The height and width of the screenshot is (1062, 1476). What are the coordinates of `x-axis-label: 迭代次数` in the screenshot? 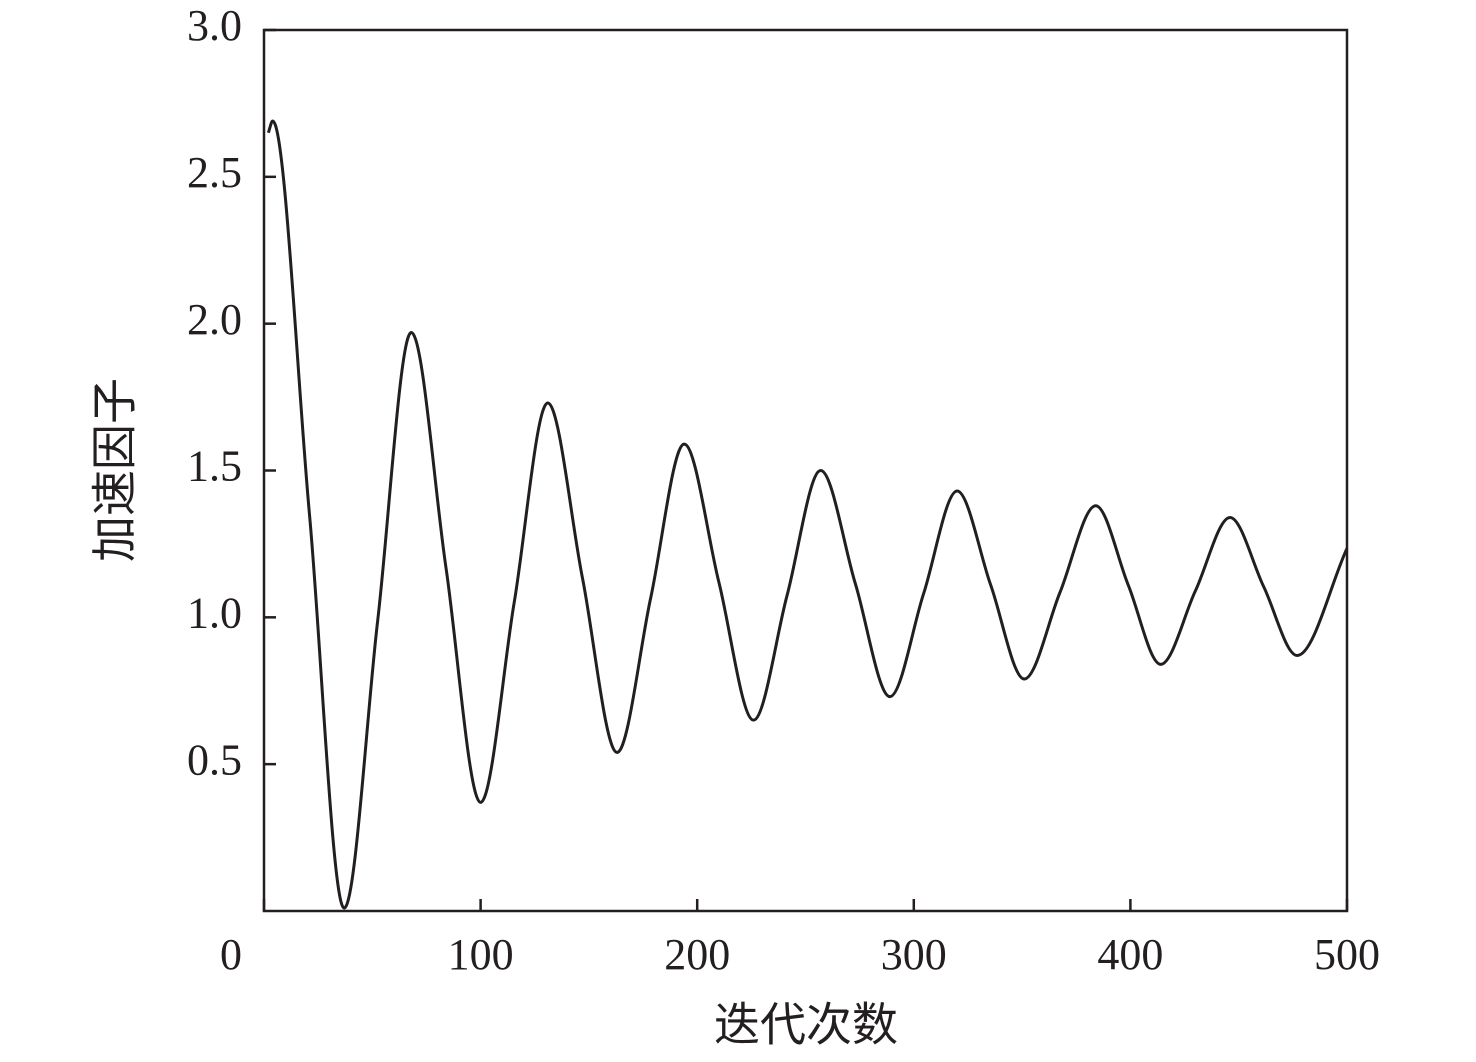 It's located at (806, 1025).